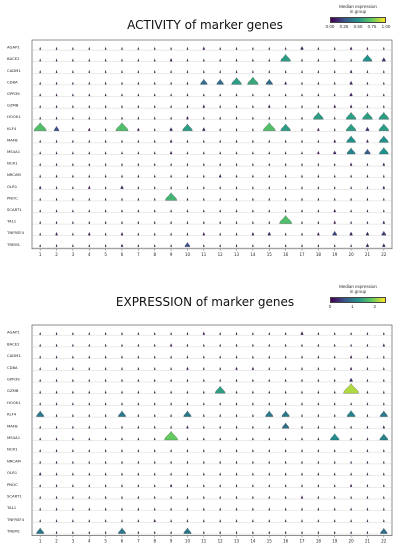 The image size is (410, 550). What do you see at coordinates (358, 20) in the screenshot?
I see `colorbar` at bounding box center [358, 20].